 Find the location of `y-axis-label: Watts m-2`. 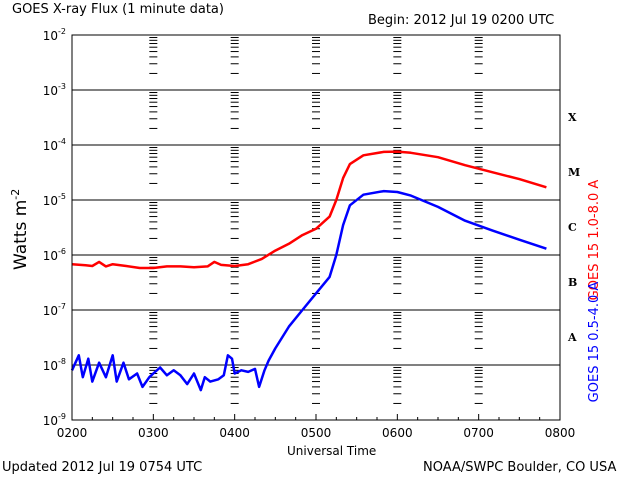

y-axis-label: Watts m-2 is located at coordinates (20, 229).